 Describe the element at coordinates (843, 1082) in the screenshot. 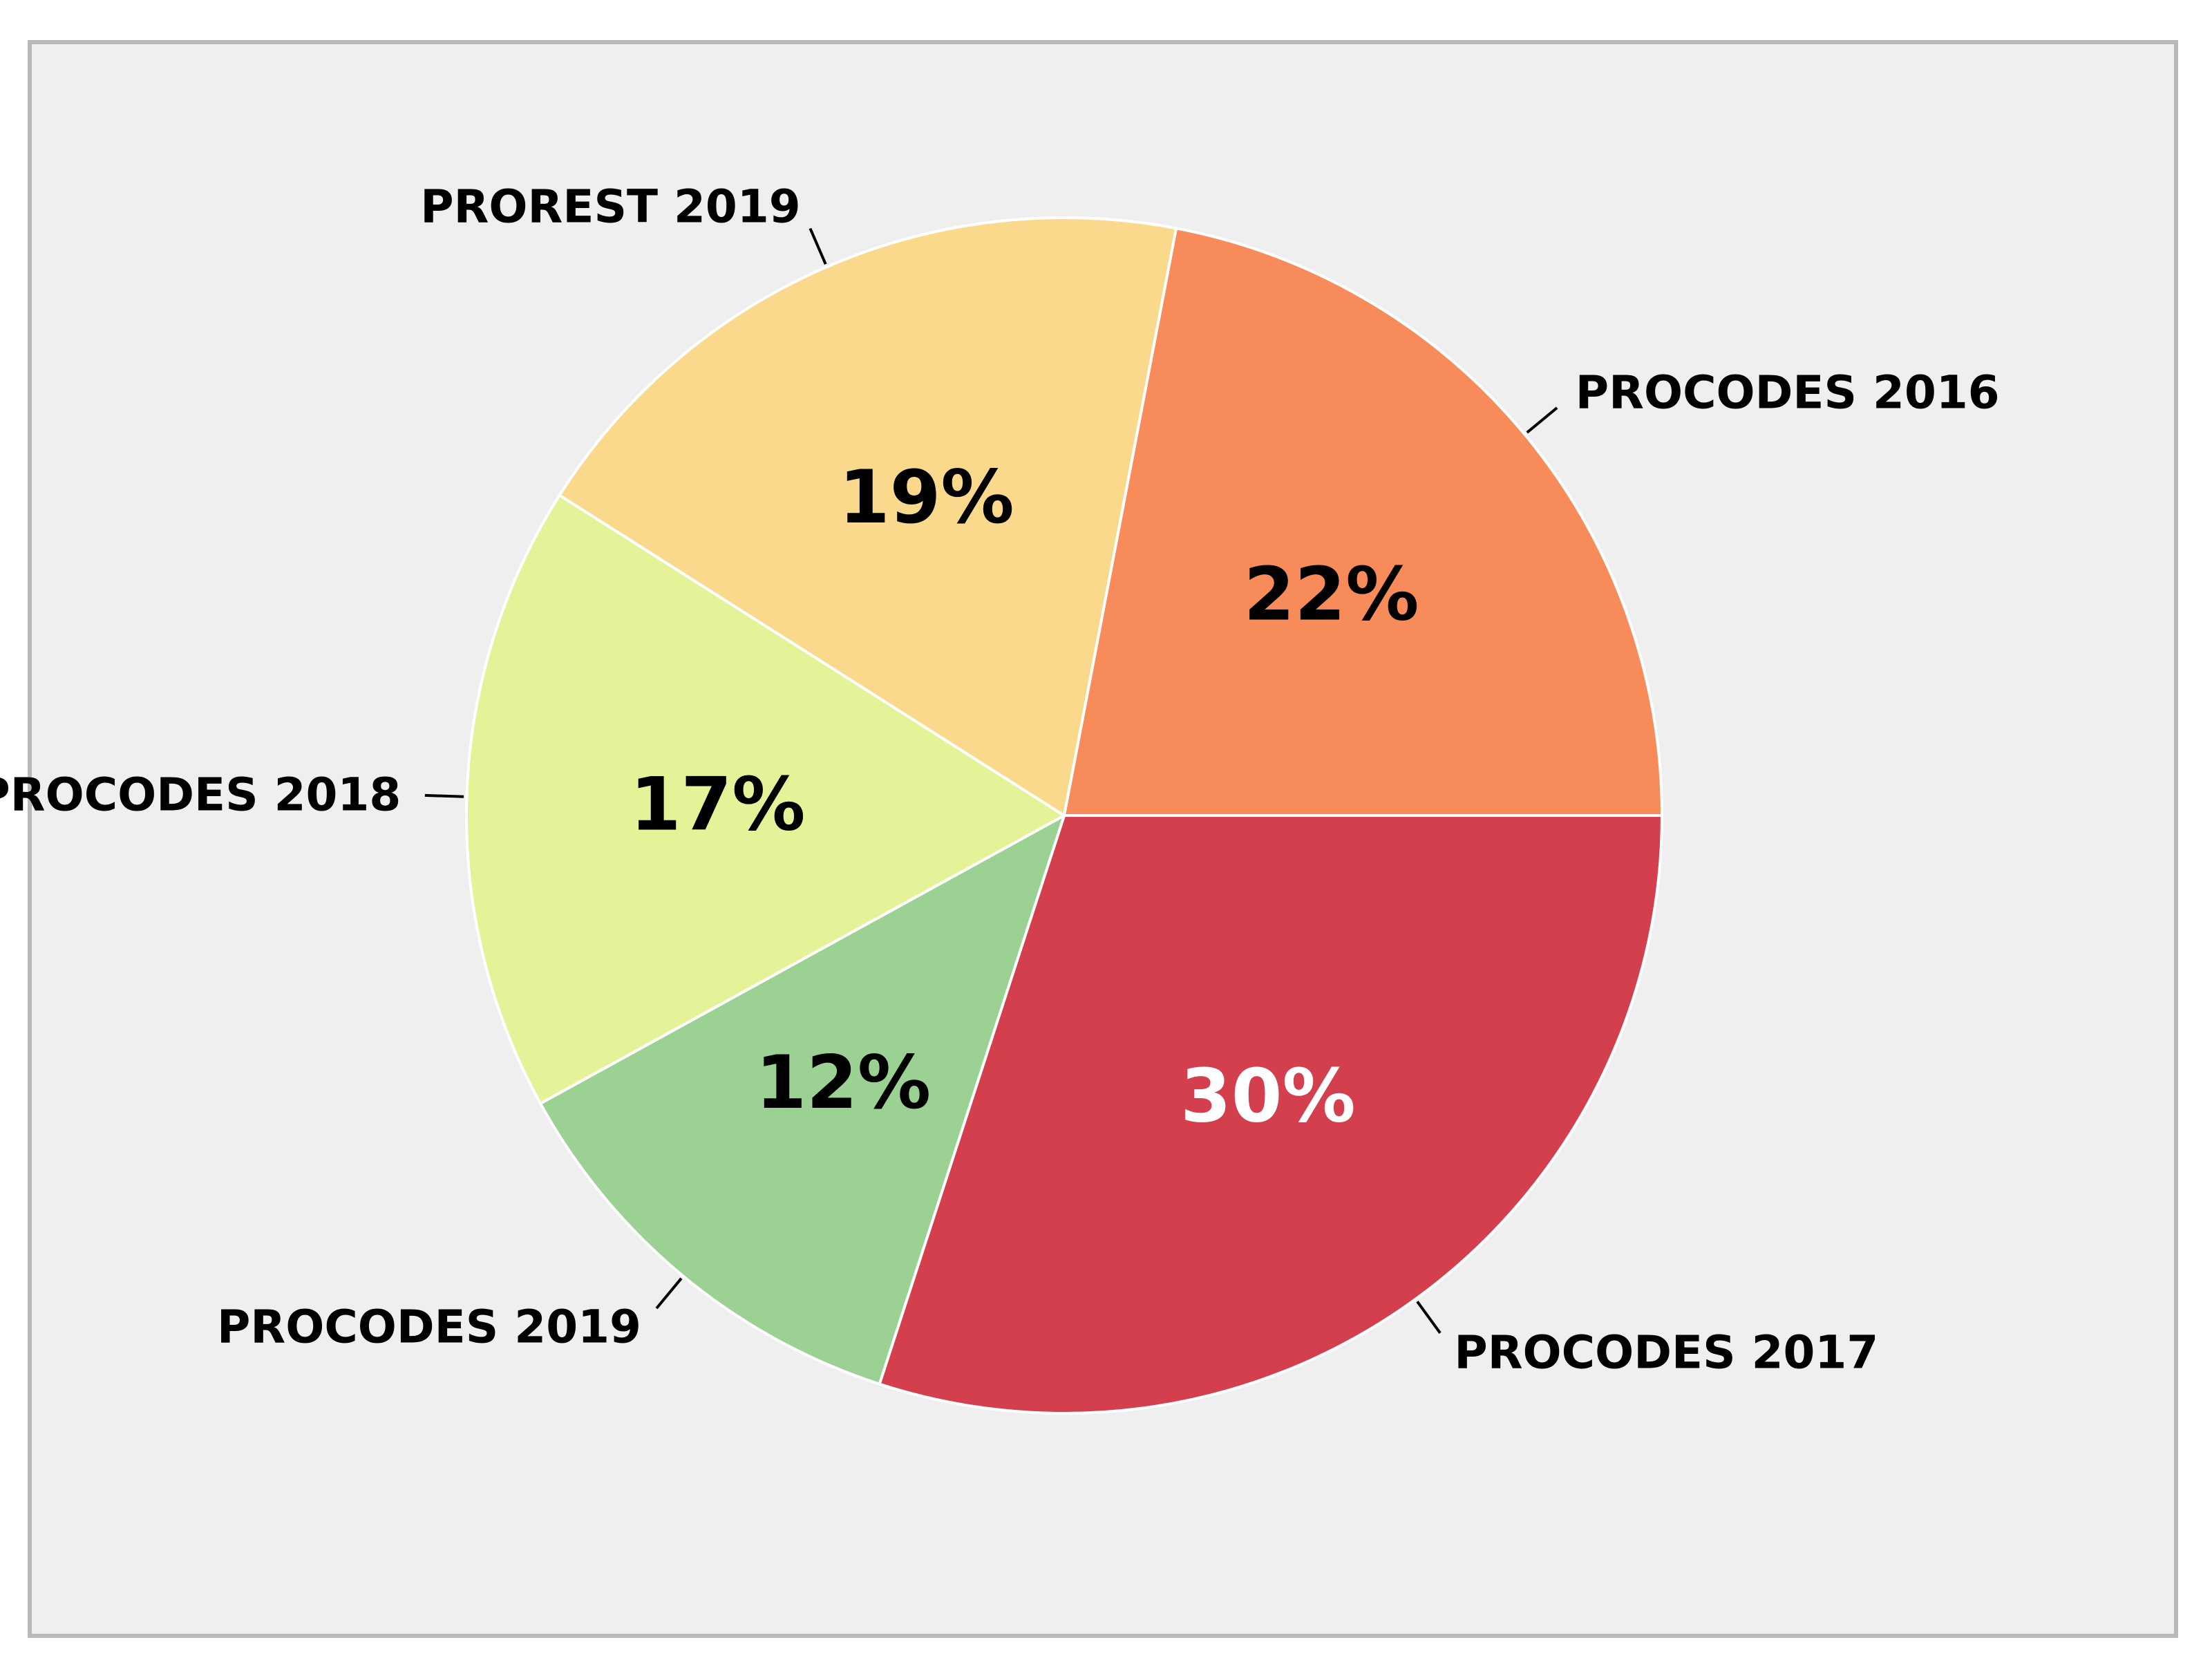

I see `pie-value-label-procodes-2019: 12%` at that location.